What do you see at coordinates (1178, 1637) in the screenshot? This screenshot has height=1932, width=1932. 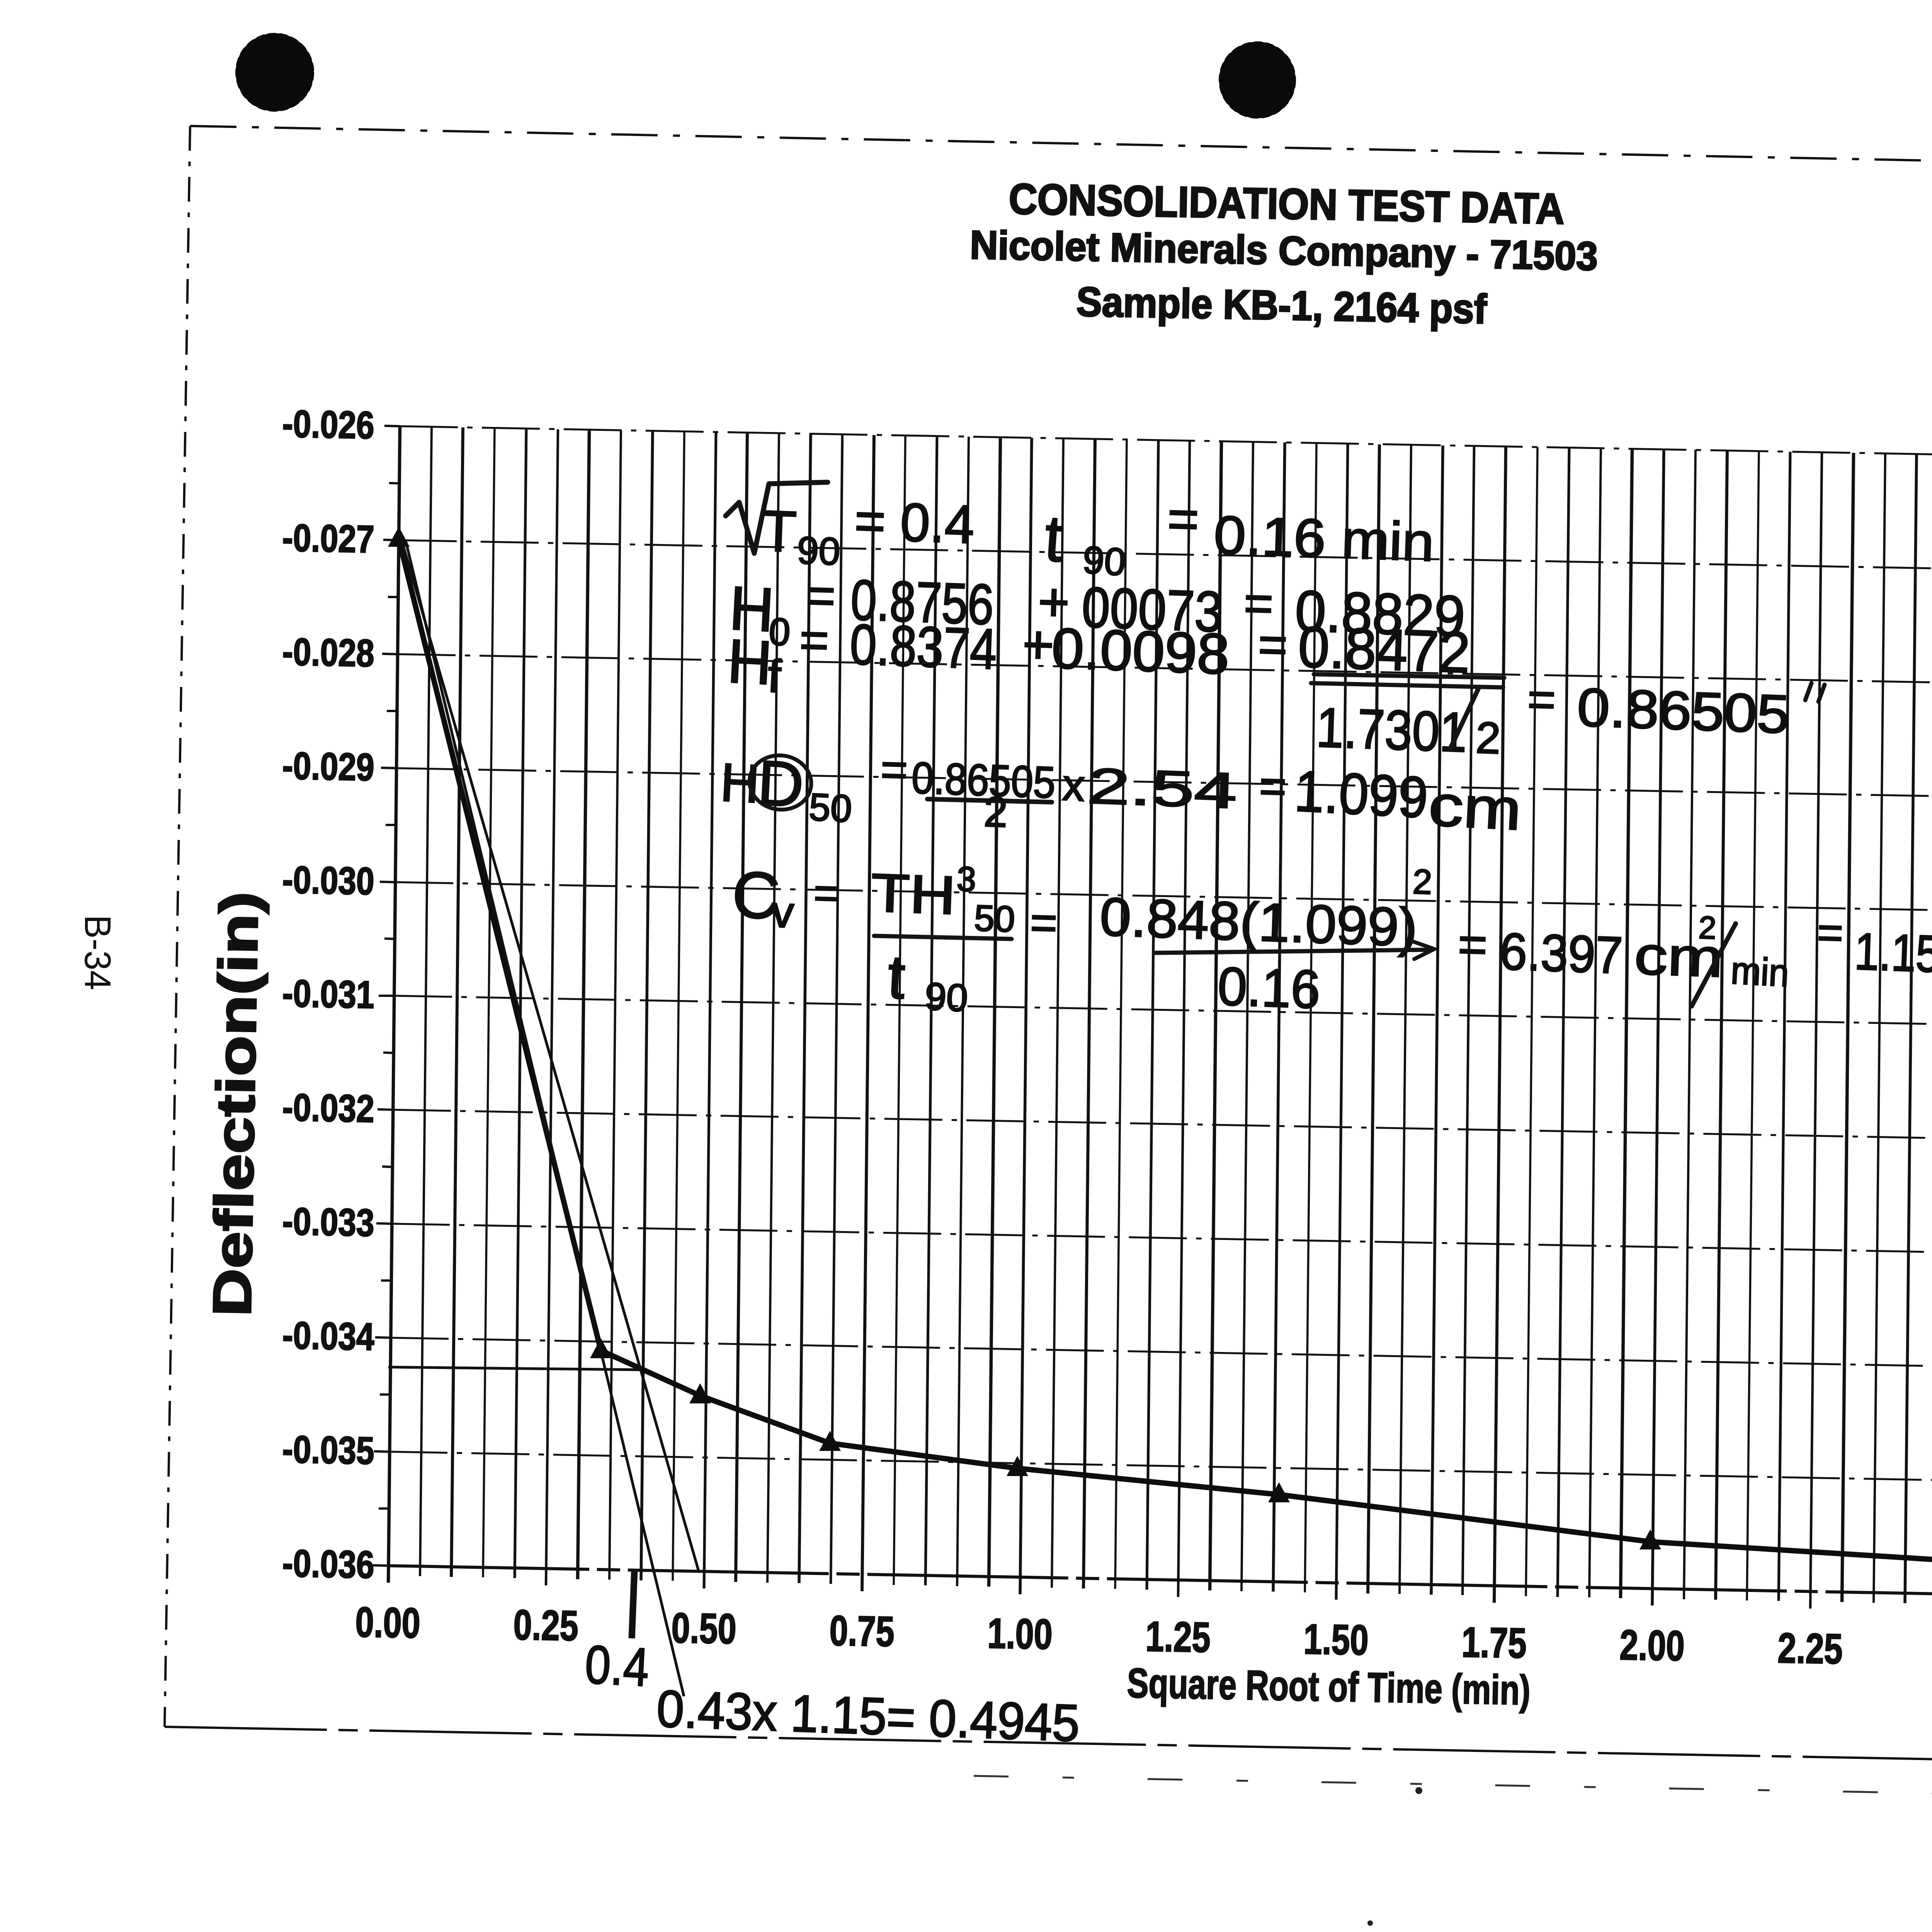 I see `svg-text: 1.25` at bounding box center [1178, 1637].